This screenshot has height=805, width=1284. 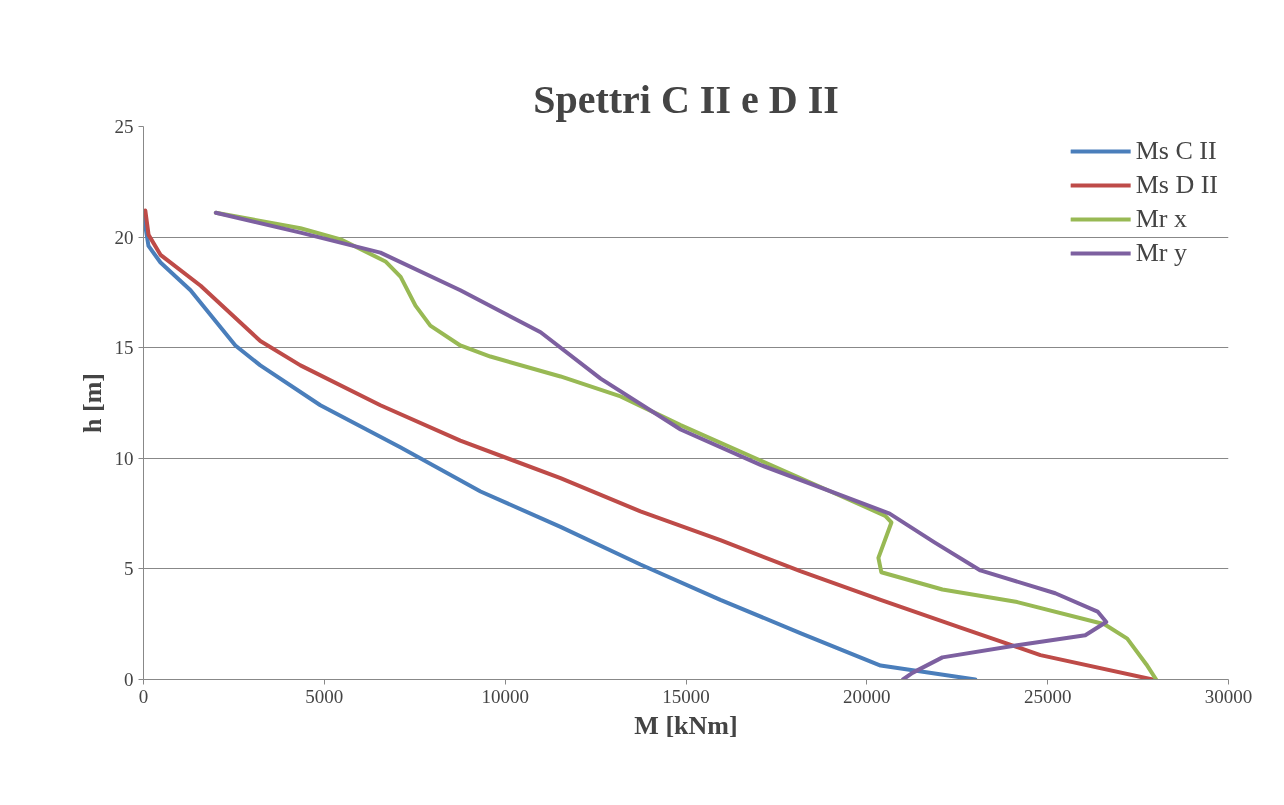 I want to click on y-tick-label: 0, so click(x=129, y=679).